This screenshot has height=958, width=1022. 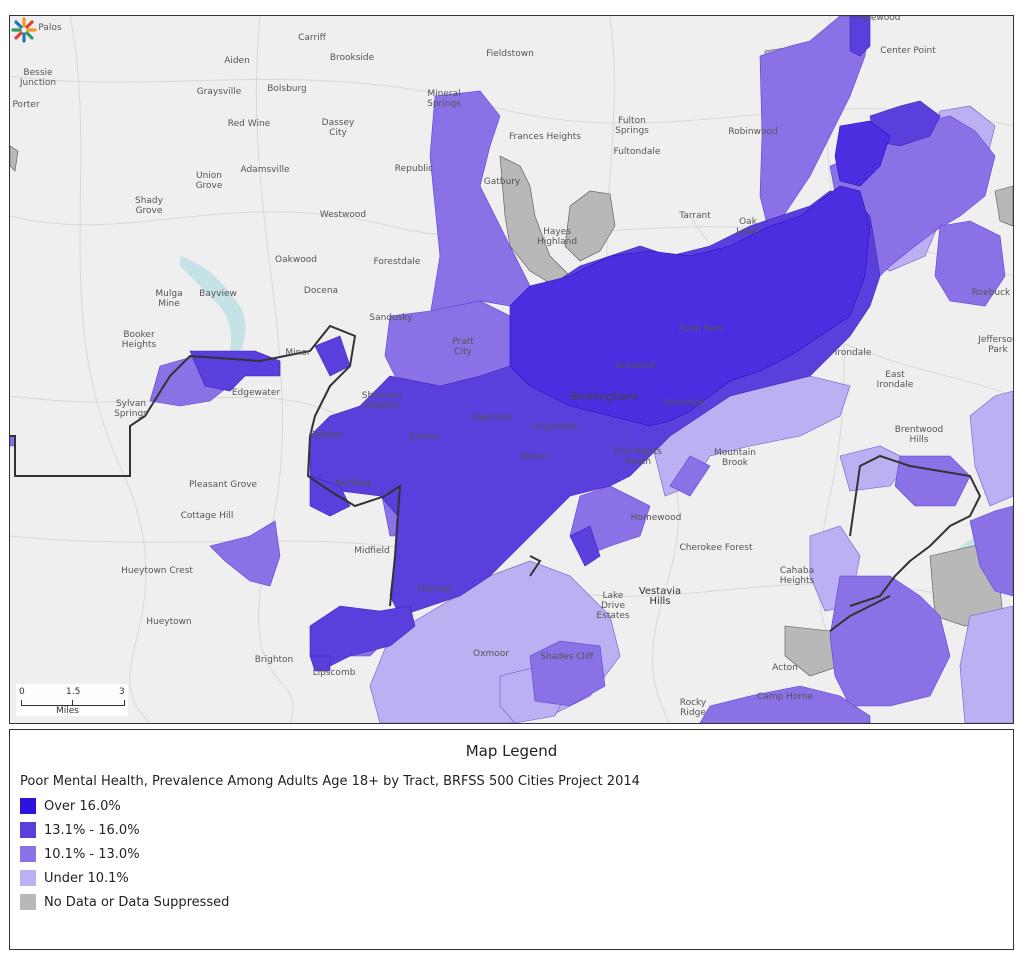 I want to click on place-label: Rocky Ridge, so click(x=693, y=708).